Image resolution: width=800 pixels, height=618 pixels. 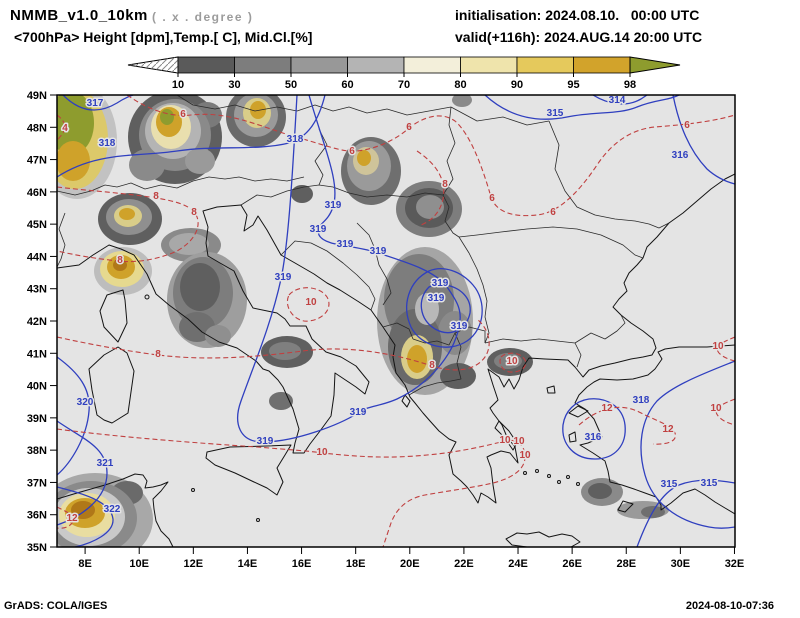 What do you see at coordinates (194, 564) in the screenshot?
I see `lon-label: 12E` at bounding box center [194, 564].